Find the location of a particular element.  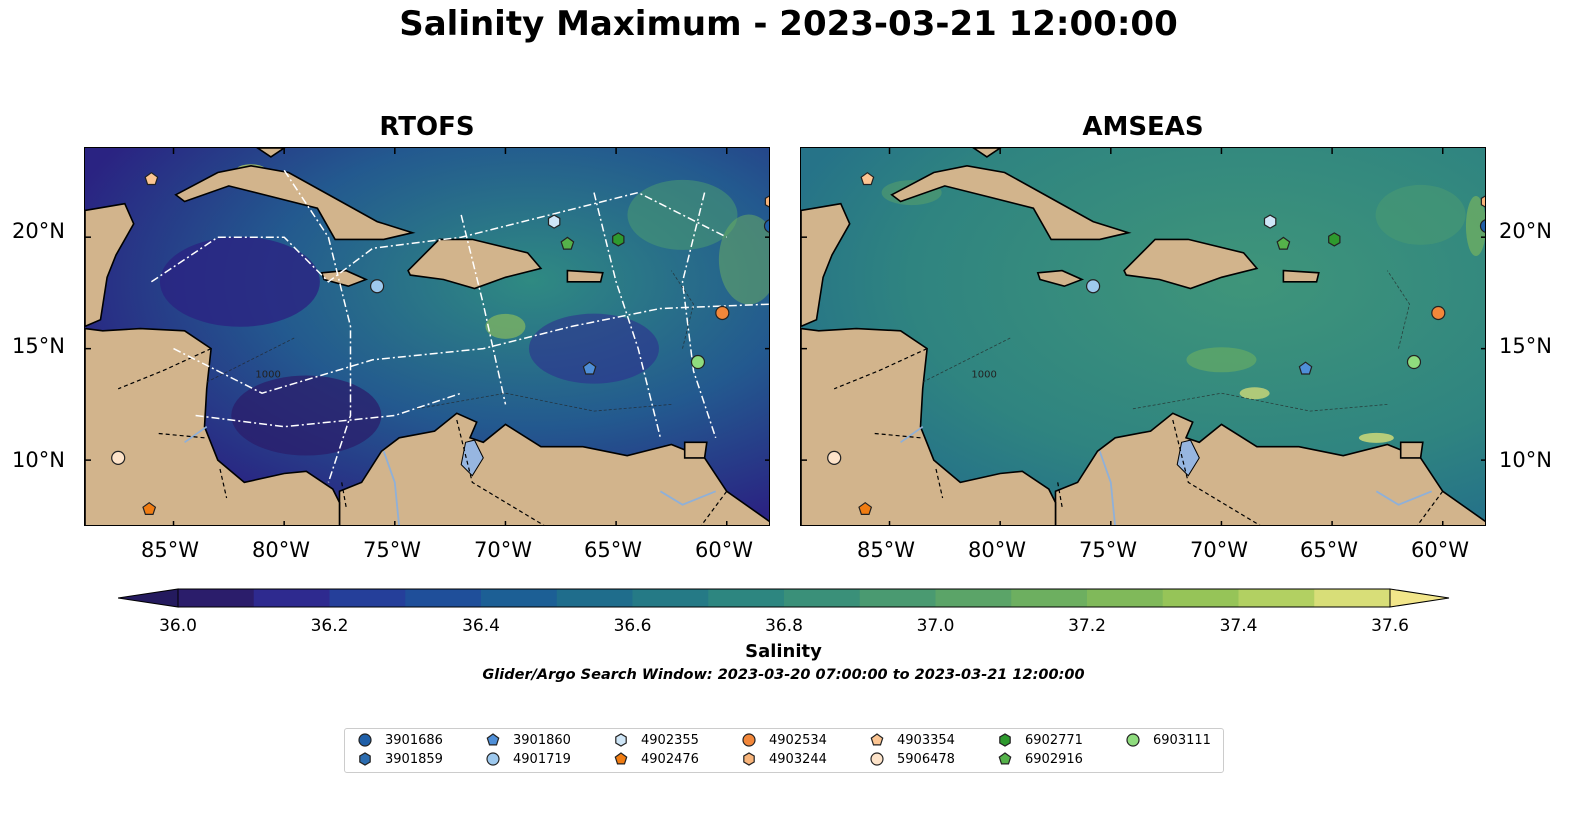

lon-label-75w-left: 75°W is located at coordinates (392, 550).